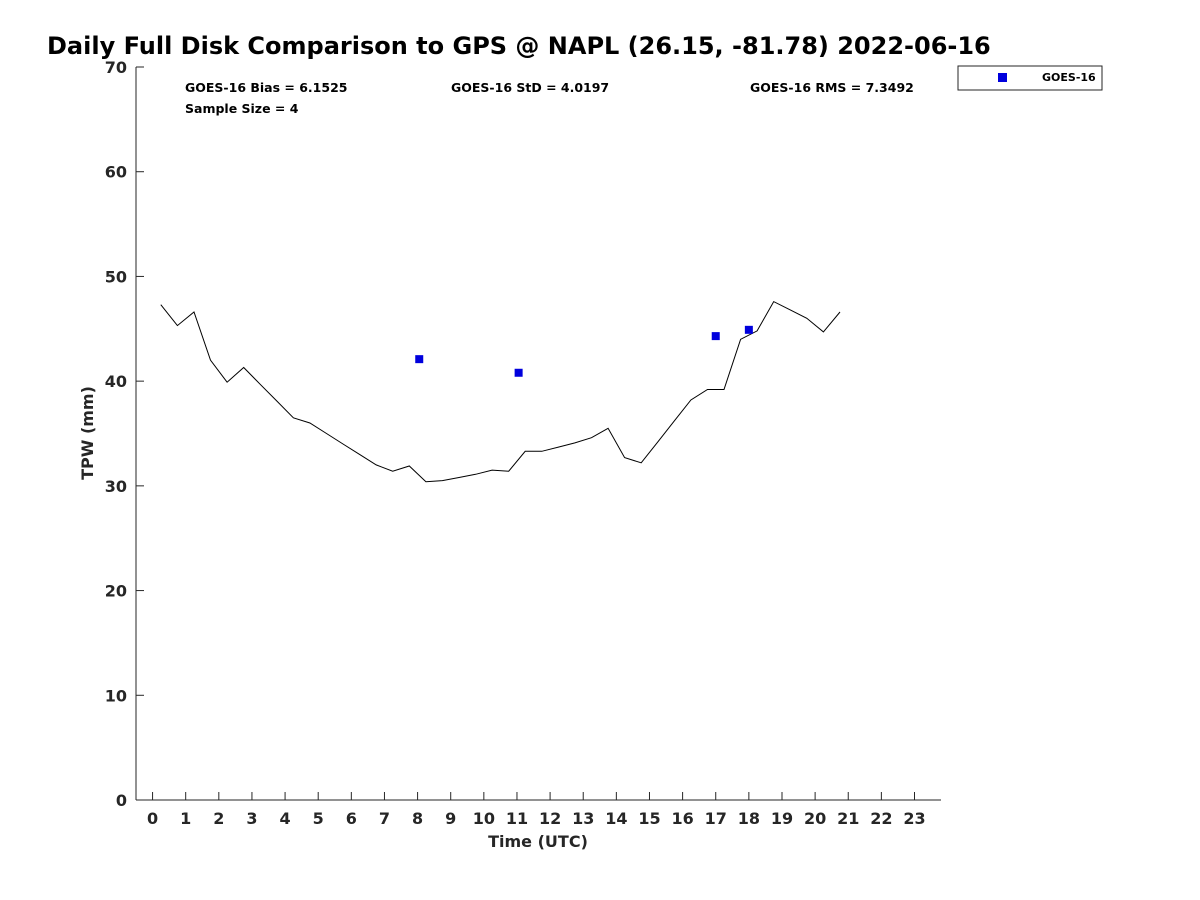  I want to click on series-layer, so click(500, 391).